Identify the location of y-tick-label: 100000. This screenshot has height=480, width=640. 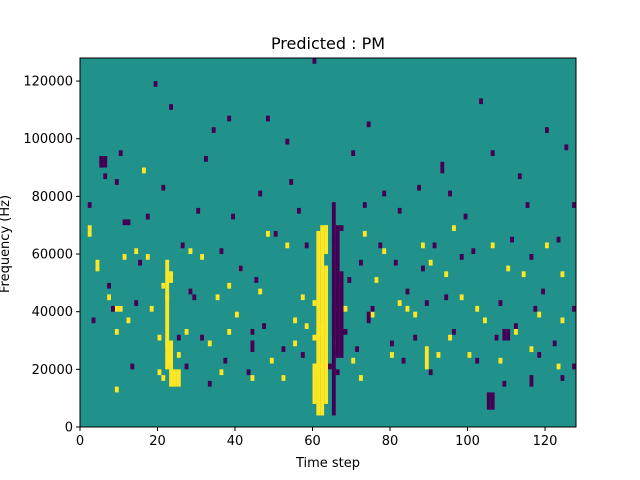
(48, 139).